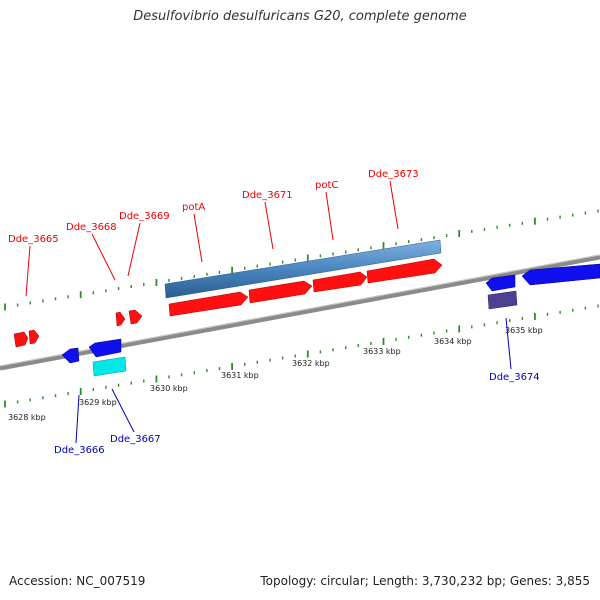  Describe the element at coordinates (28, 271) in the screenshot. I see `leader-dde3665` at that location.